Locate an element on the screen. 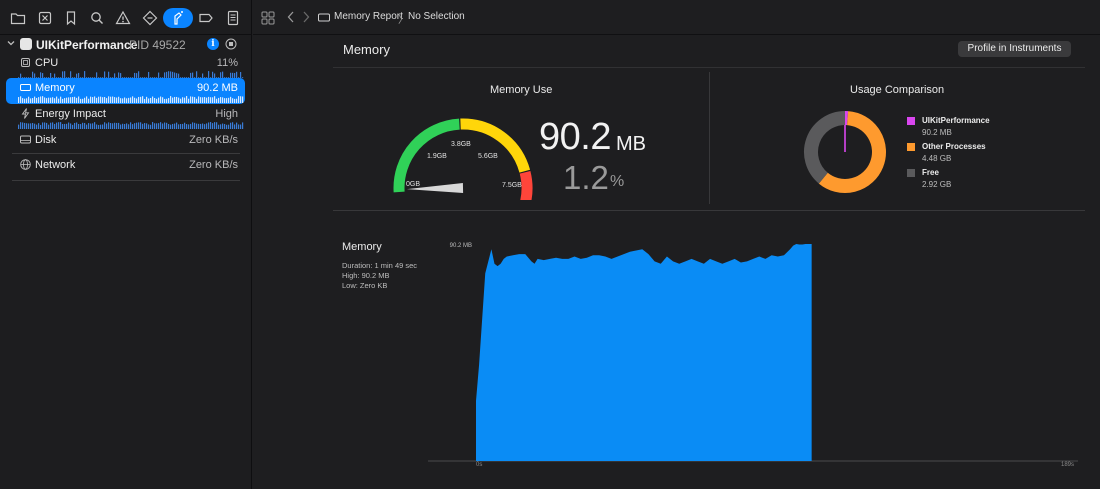 The height and width of the screenshot is (489, 1100). legend-swatch is located at coordinates (911, 173).